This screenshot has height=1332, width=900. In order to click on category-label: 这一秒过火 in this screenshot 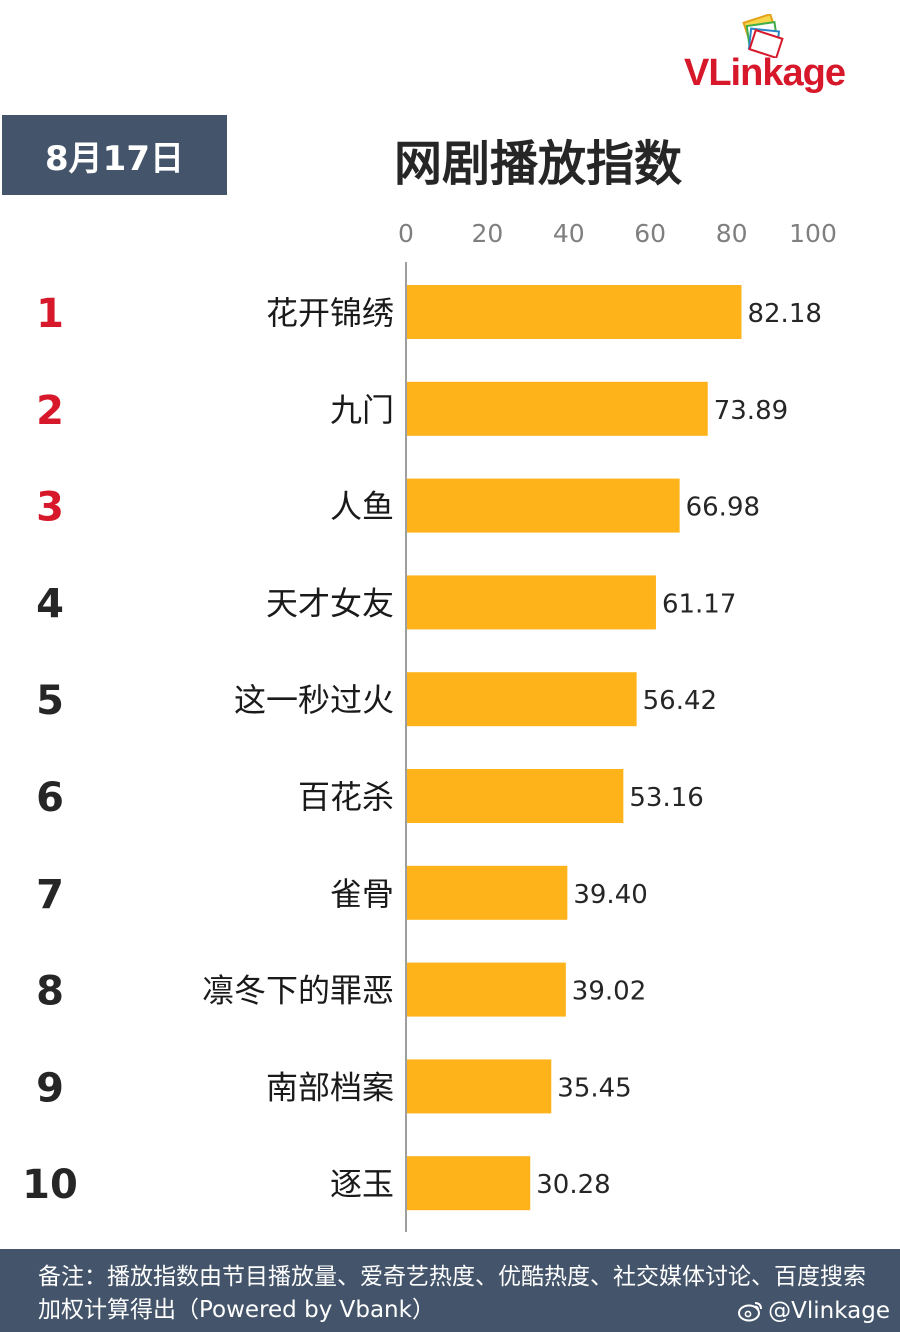, I will do `click(314, 700)`.